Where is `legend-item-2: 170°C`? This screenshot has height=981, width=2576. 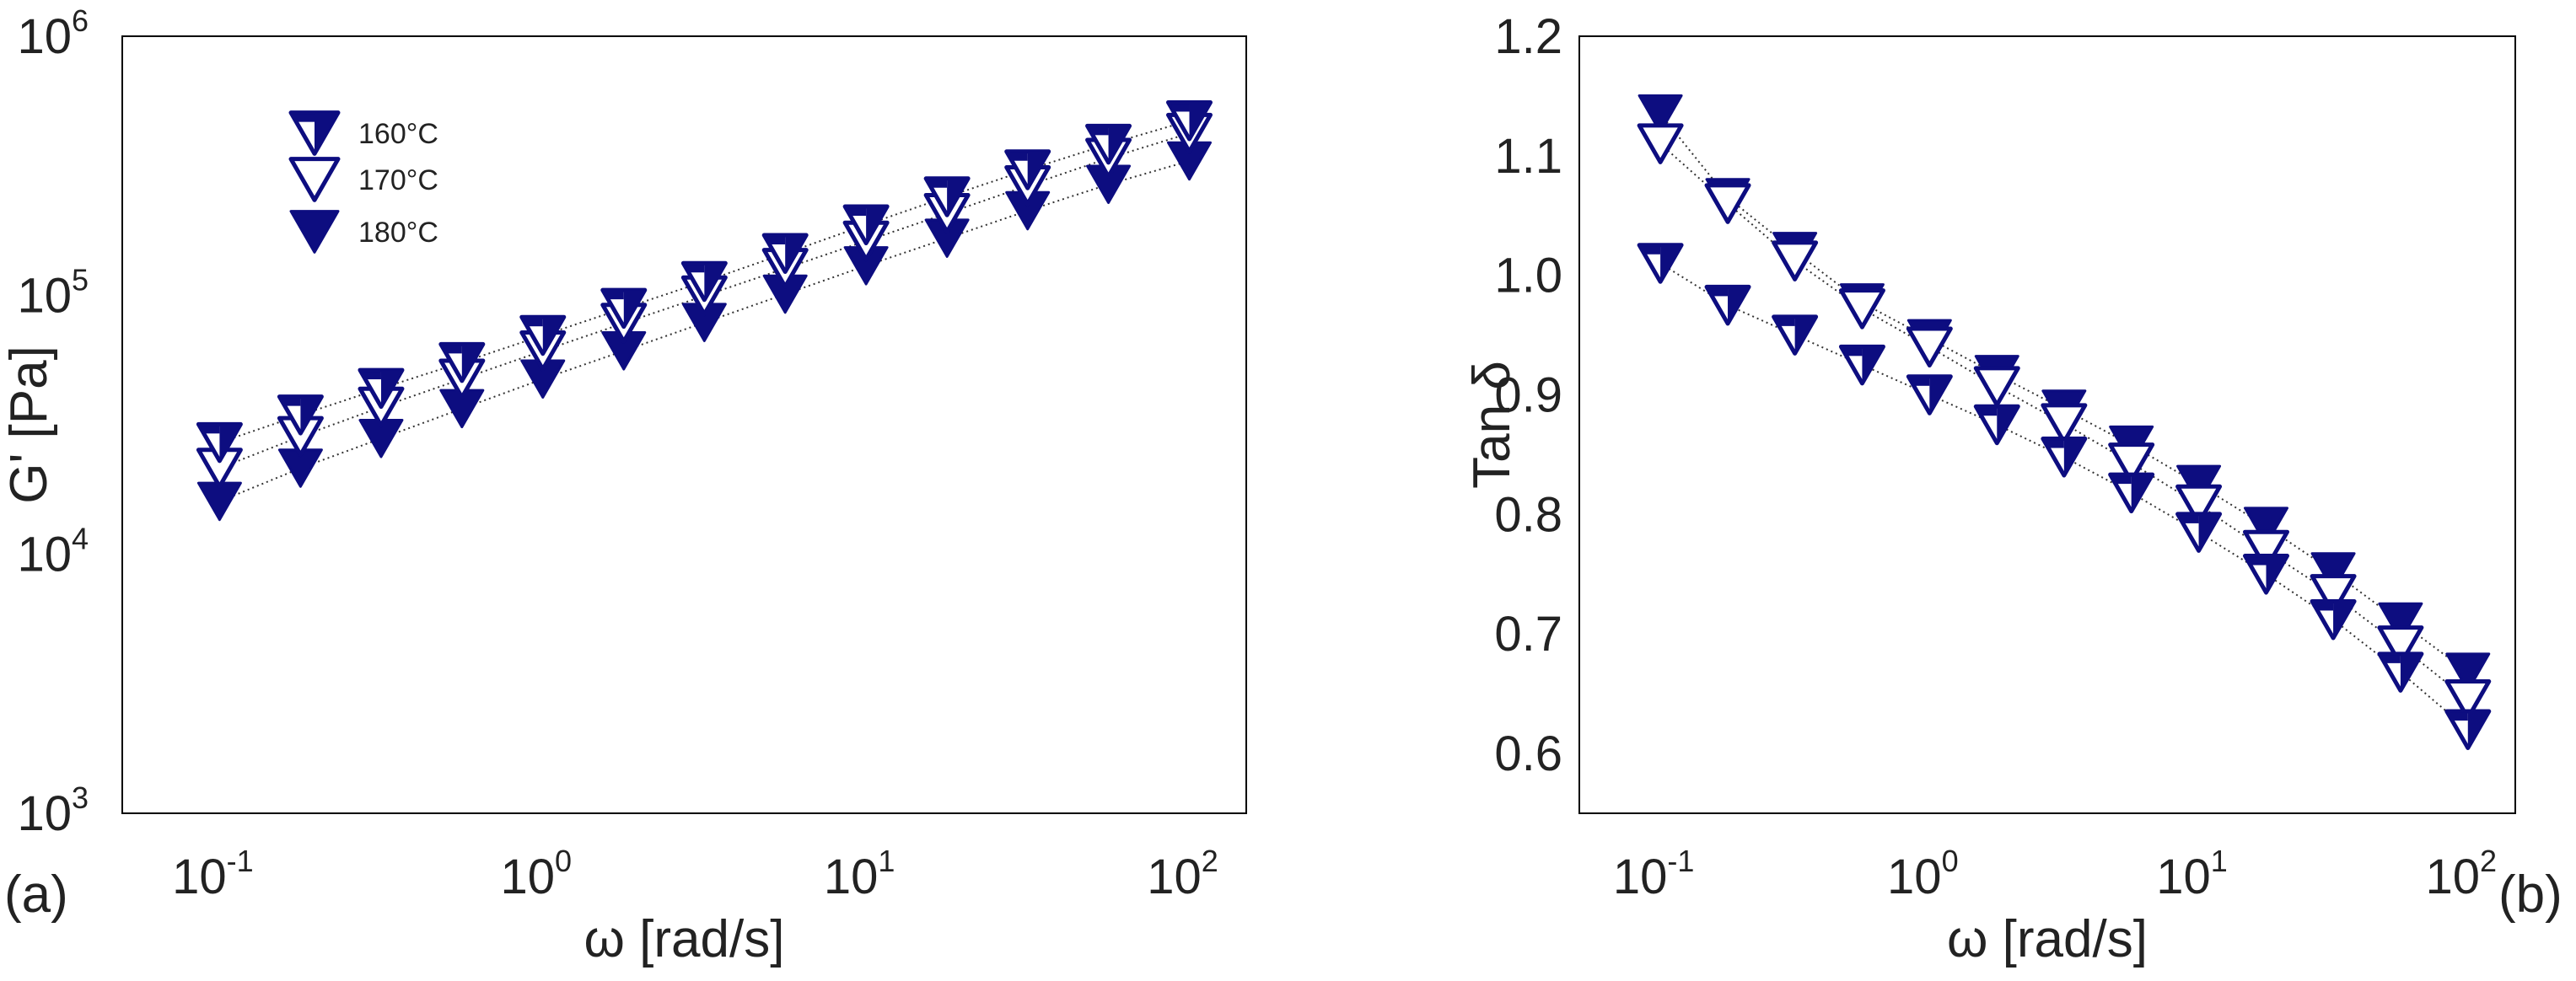 legend-item-2: 170°C is located at coordinates (363, 179).